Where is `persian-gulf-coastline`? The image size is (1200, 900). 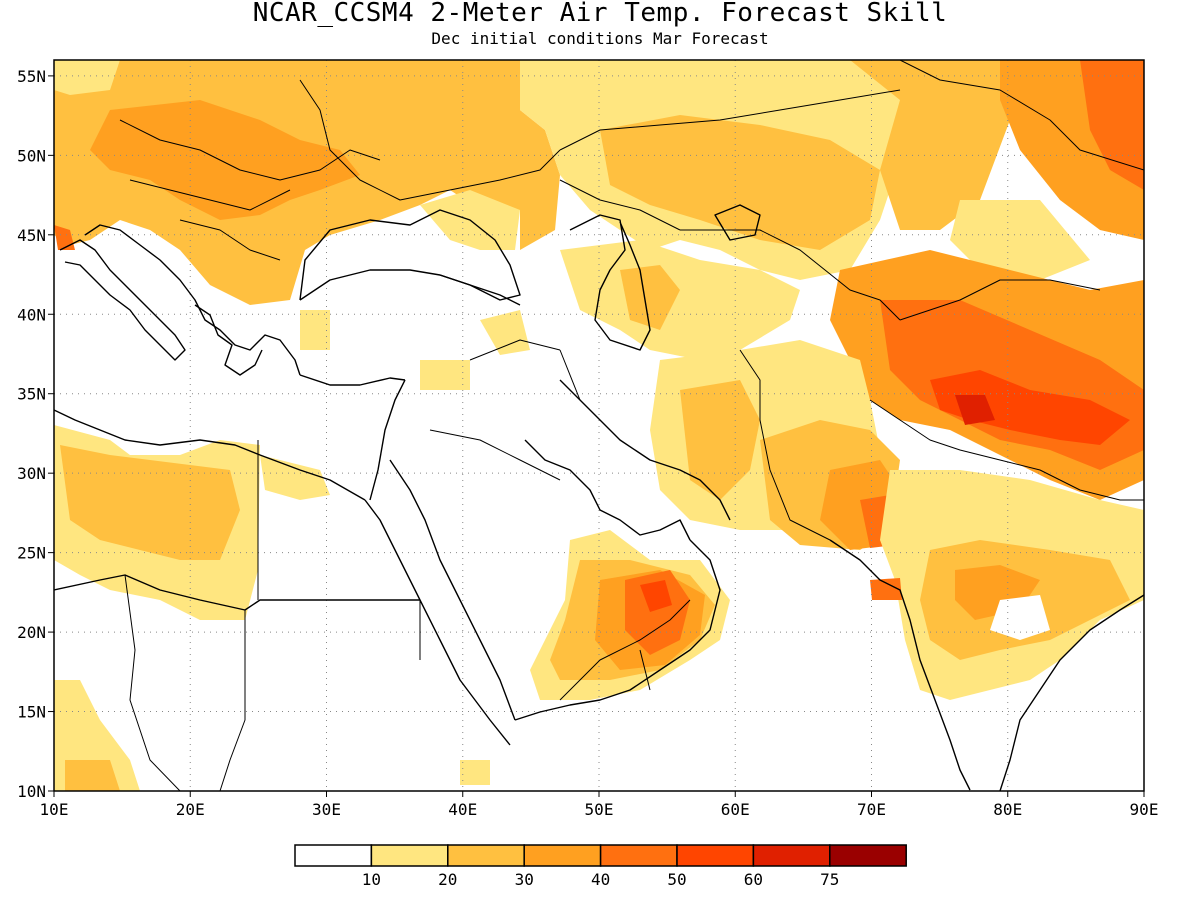 persian-gulf-coastline is located at coordinates (607, 490).